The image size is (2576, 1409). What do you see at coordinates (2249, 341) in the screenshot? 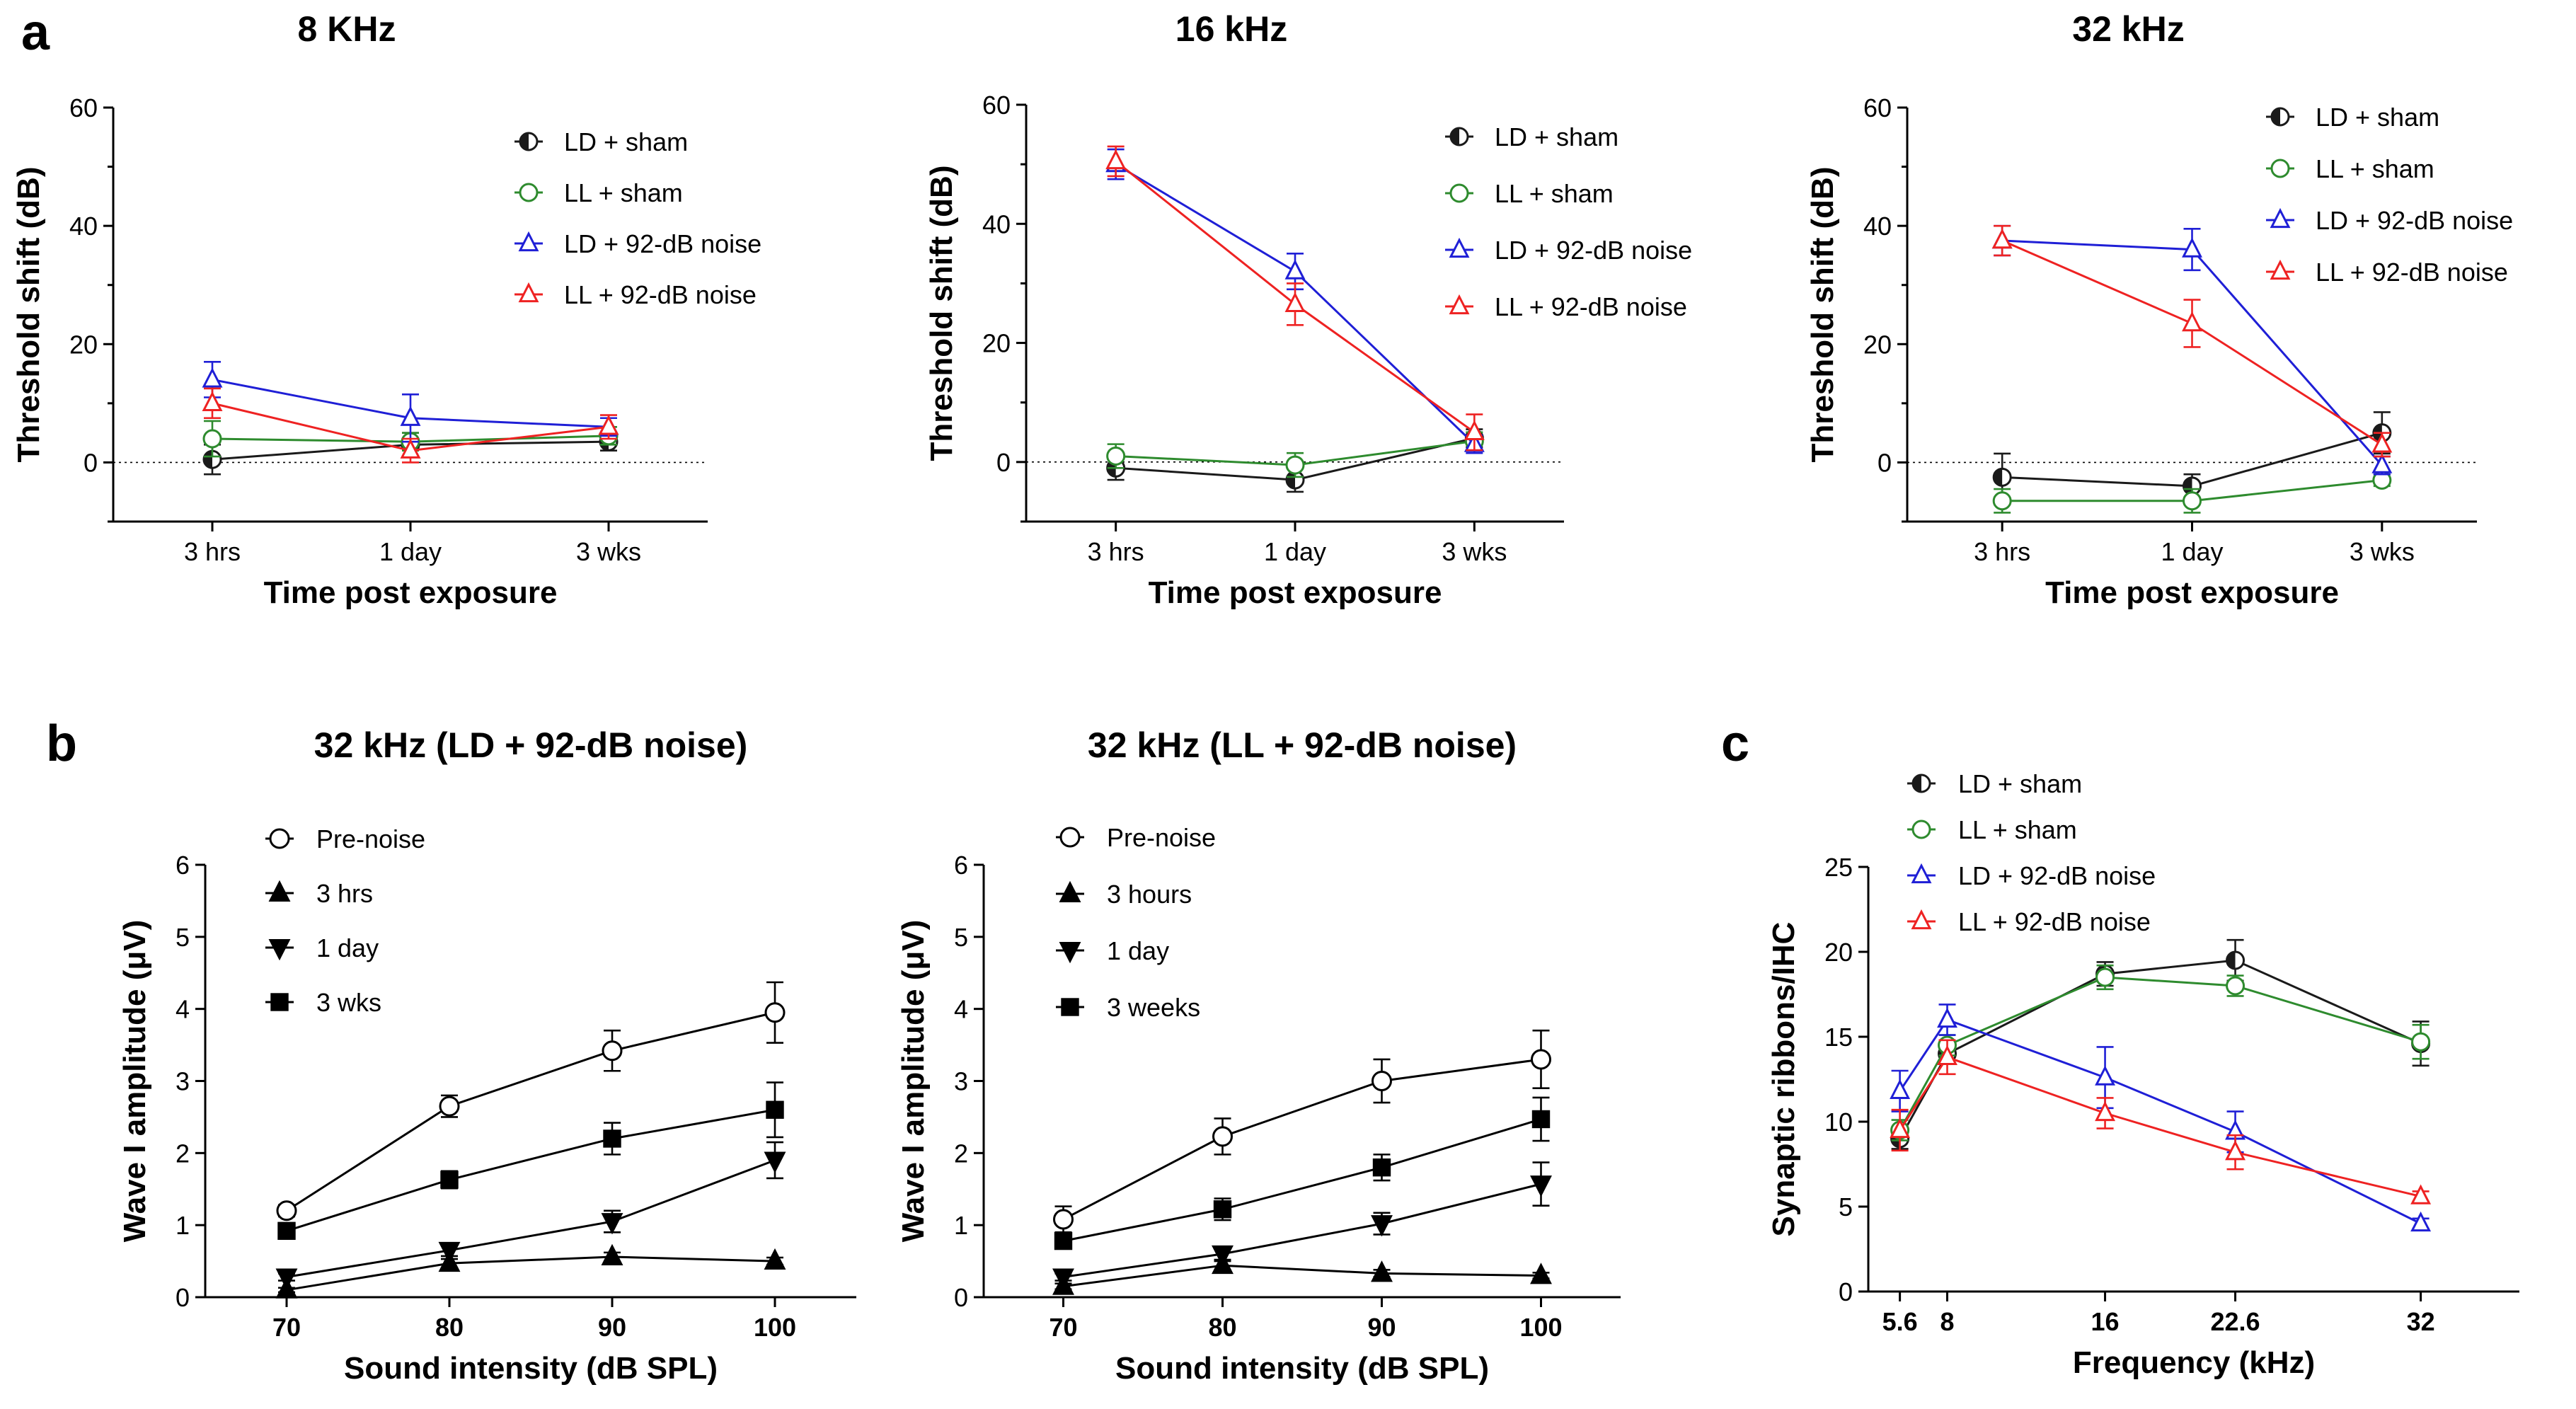
I see `series-a3-3: LL + 92-dB noise` at bounding box center [2249, 341].